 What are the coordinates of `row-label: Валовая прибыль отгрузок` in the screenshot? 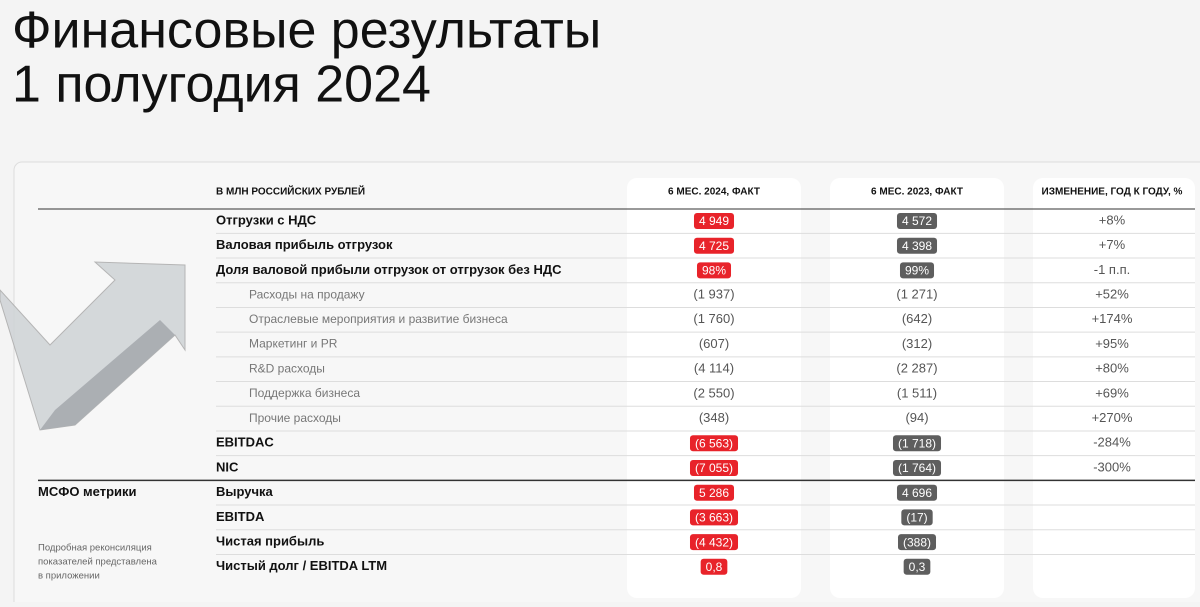 It's located at (304, 244).